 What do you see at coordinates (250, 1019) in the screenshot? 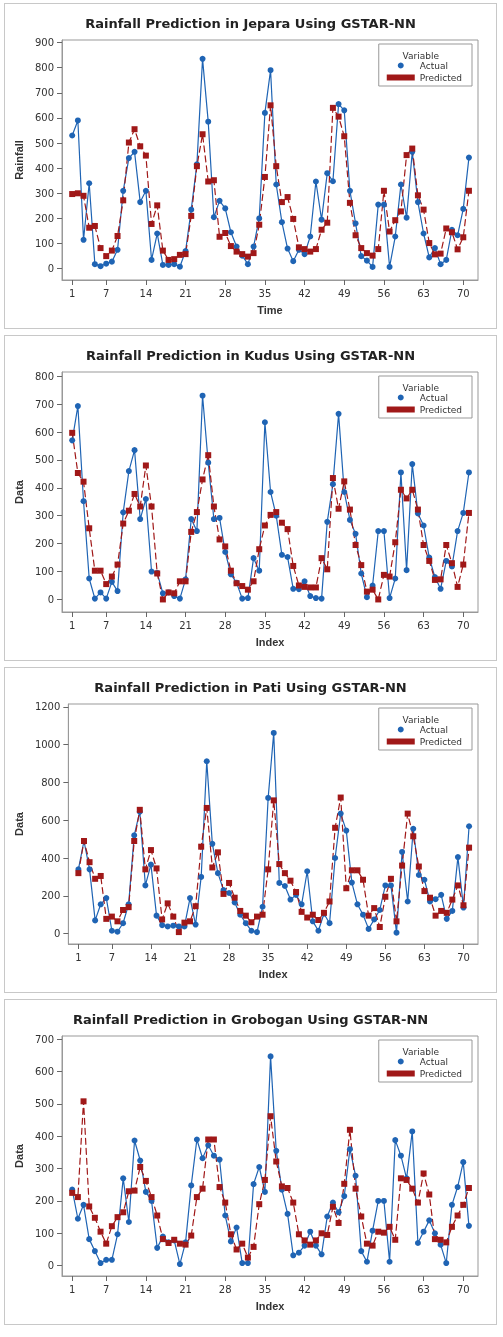
I see `chart-title: Rainfall Prediction in Grobogan Using GSTAR-NN` at bounding box center [250, 1019].